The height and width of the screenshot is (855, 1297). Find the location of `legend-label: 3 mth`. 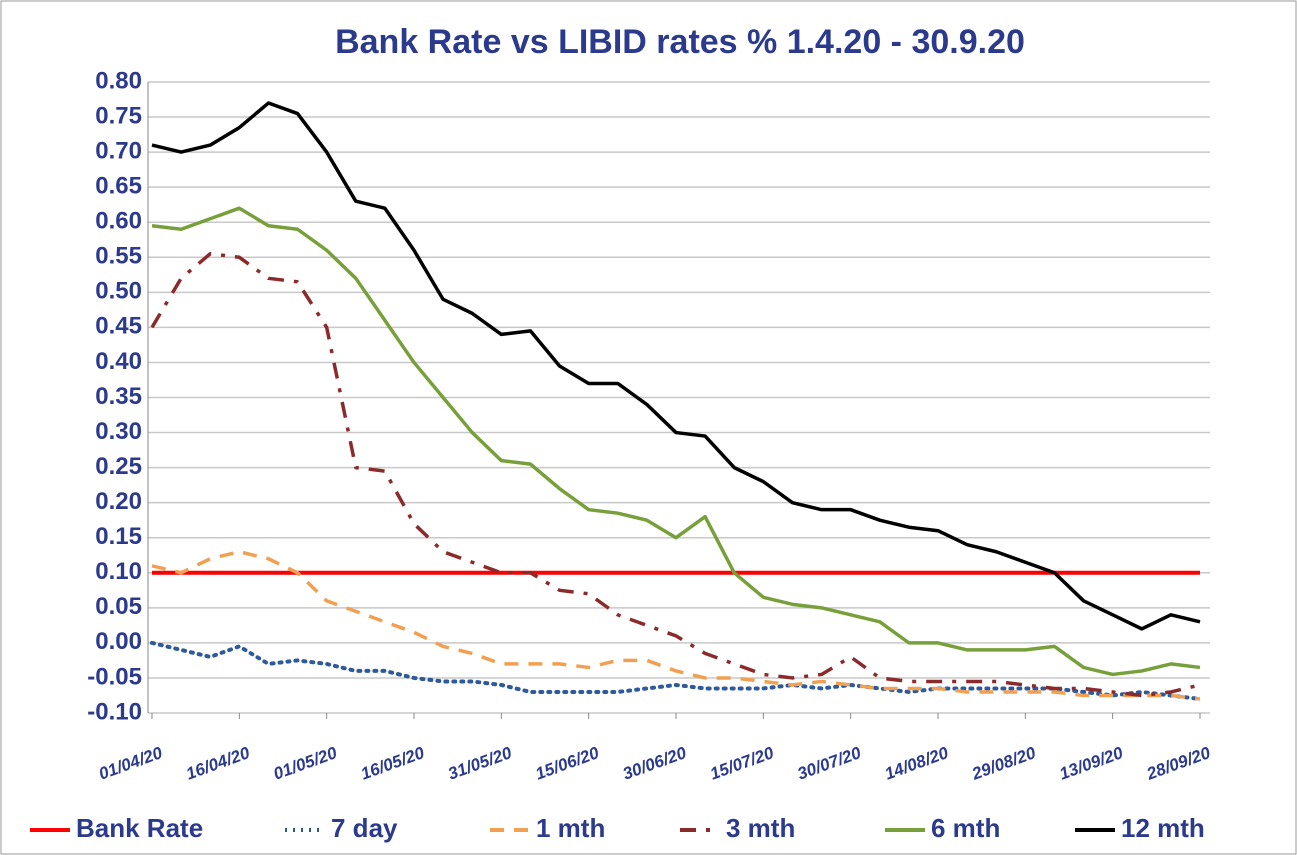

legend-label: 3 mth is located at coordinates (760, 828).